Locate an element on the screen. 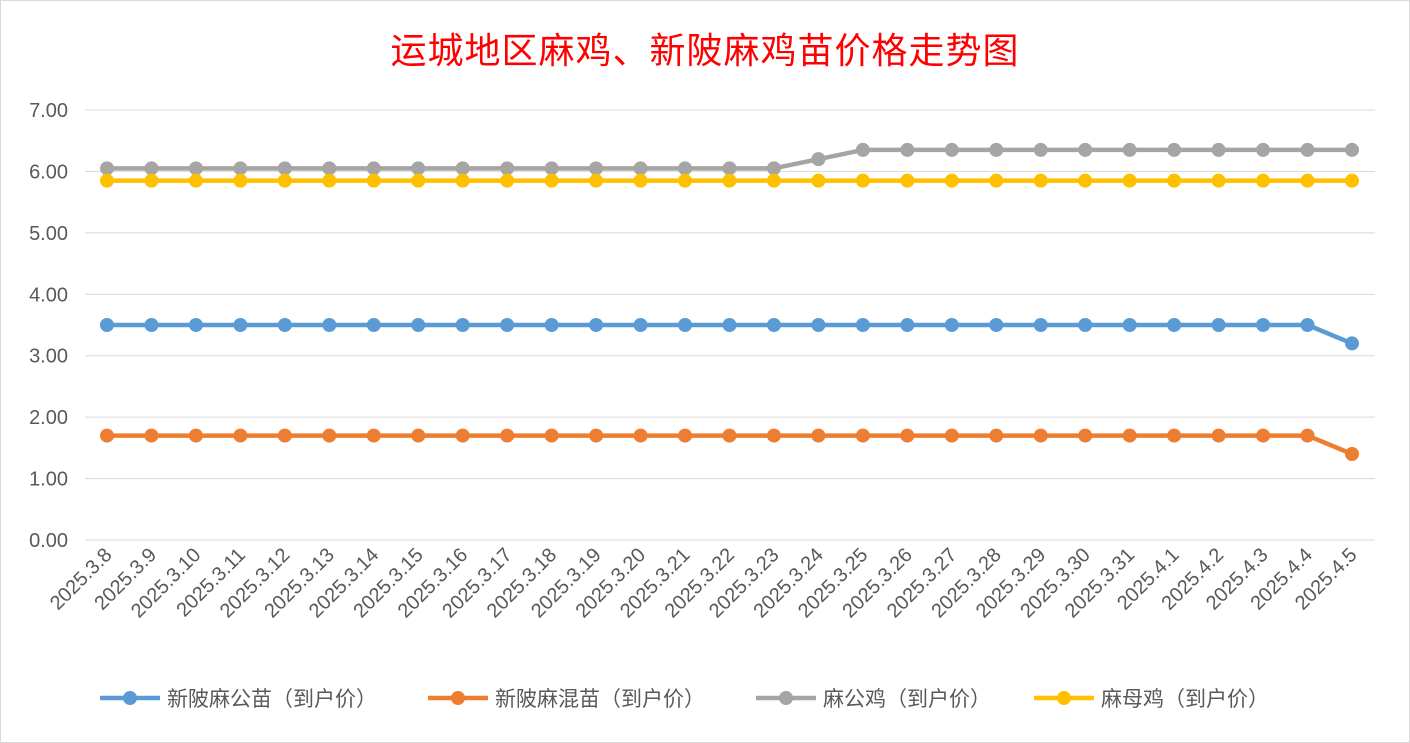  y-tick-label: 5.00 is located at coordinates (48, 234).